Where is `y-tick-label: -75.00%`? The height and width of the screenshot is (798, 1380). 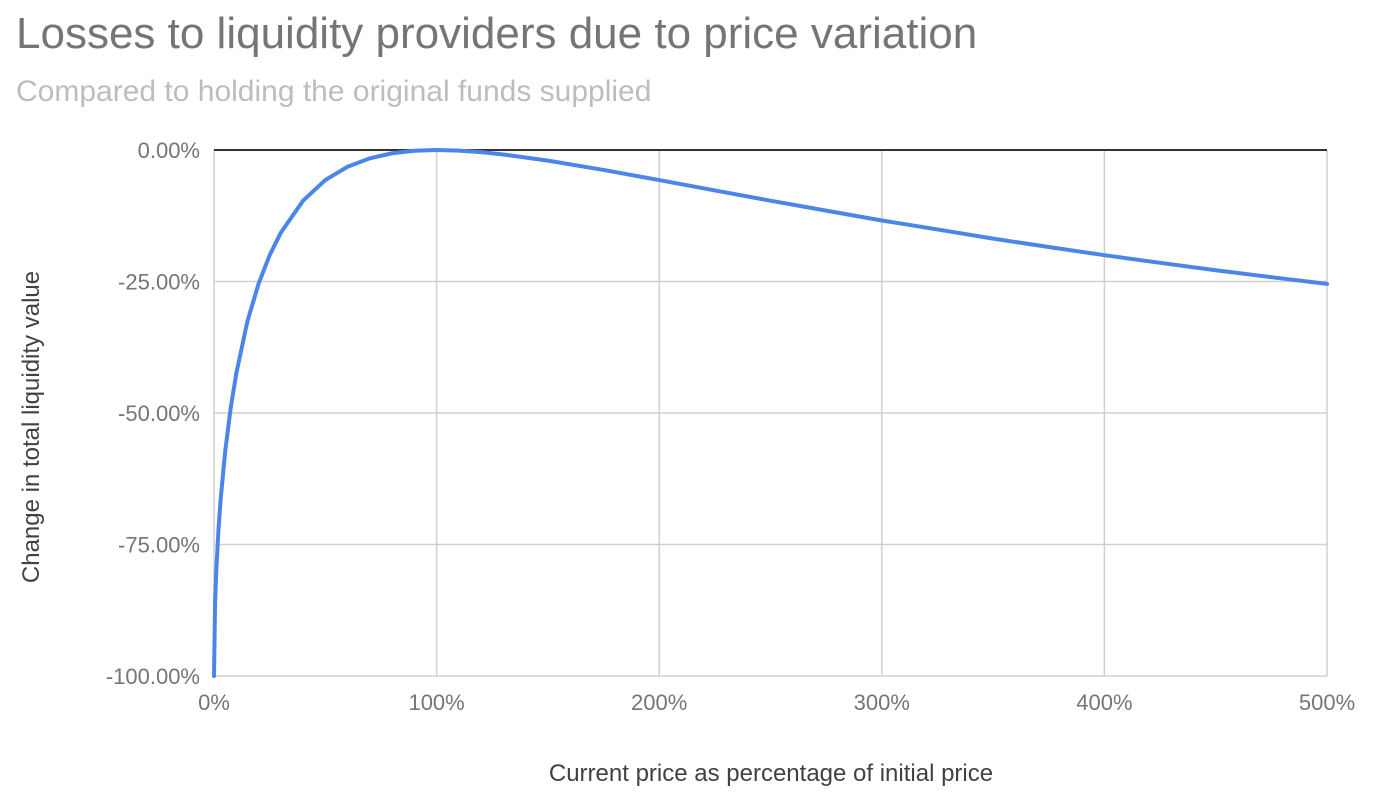
y-tick-label: -75.00% is located at coordinates (159, 545).